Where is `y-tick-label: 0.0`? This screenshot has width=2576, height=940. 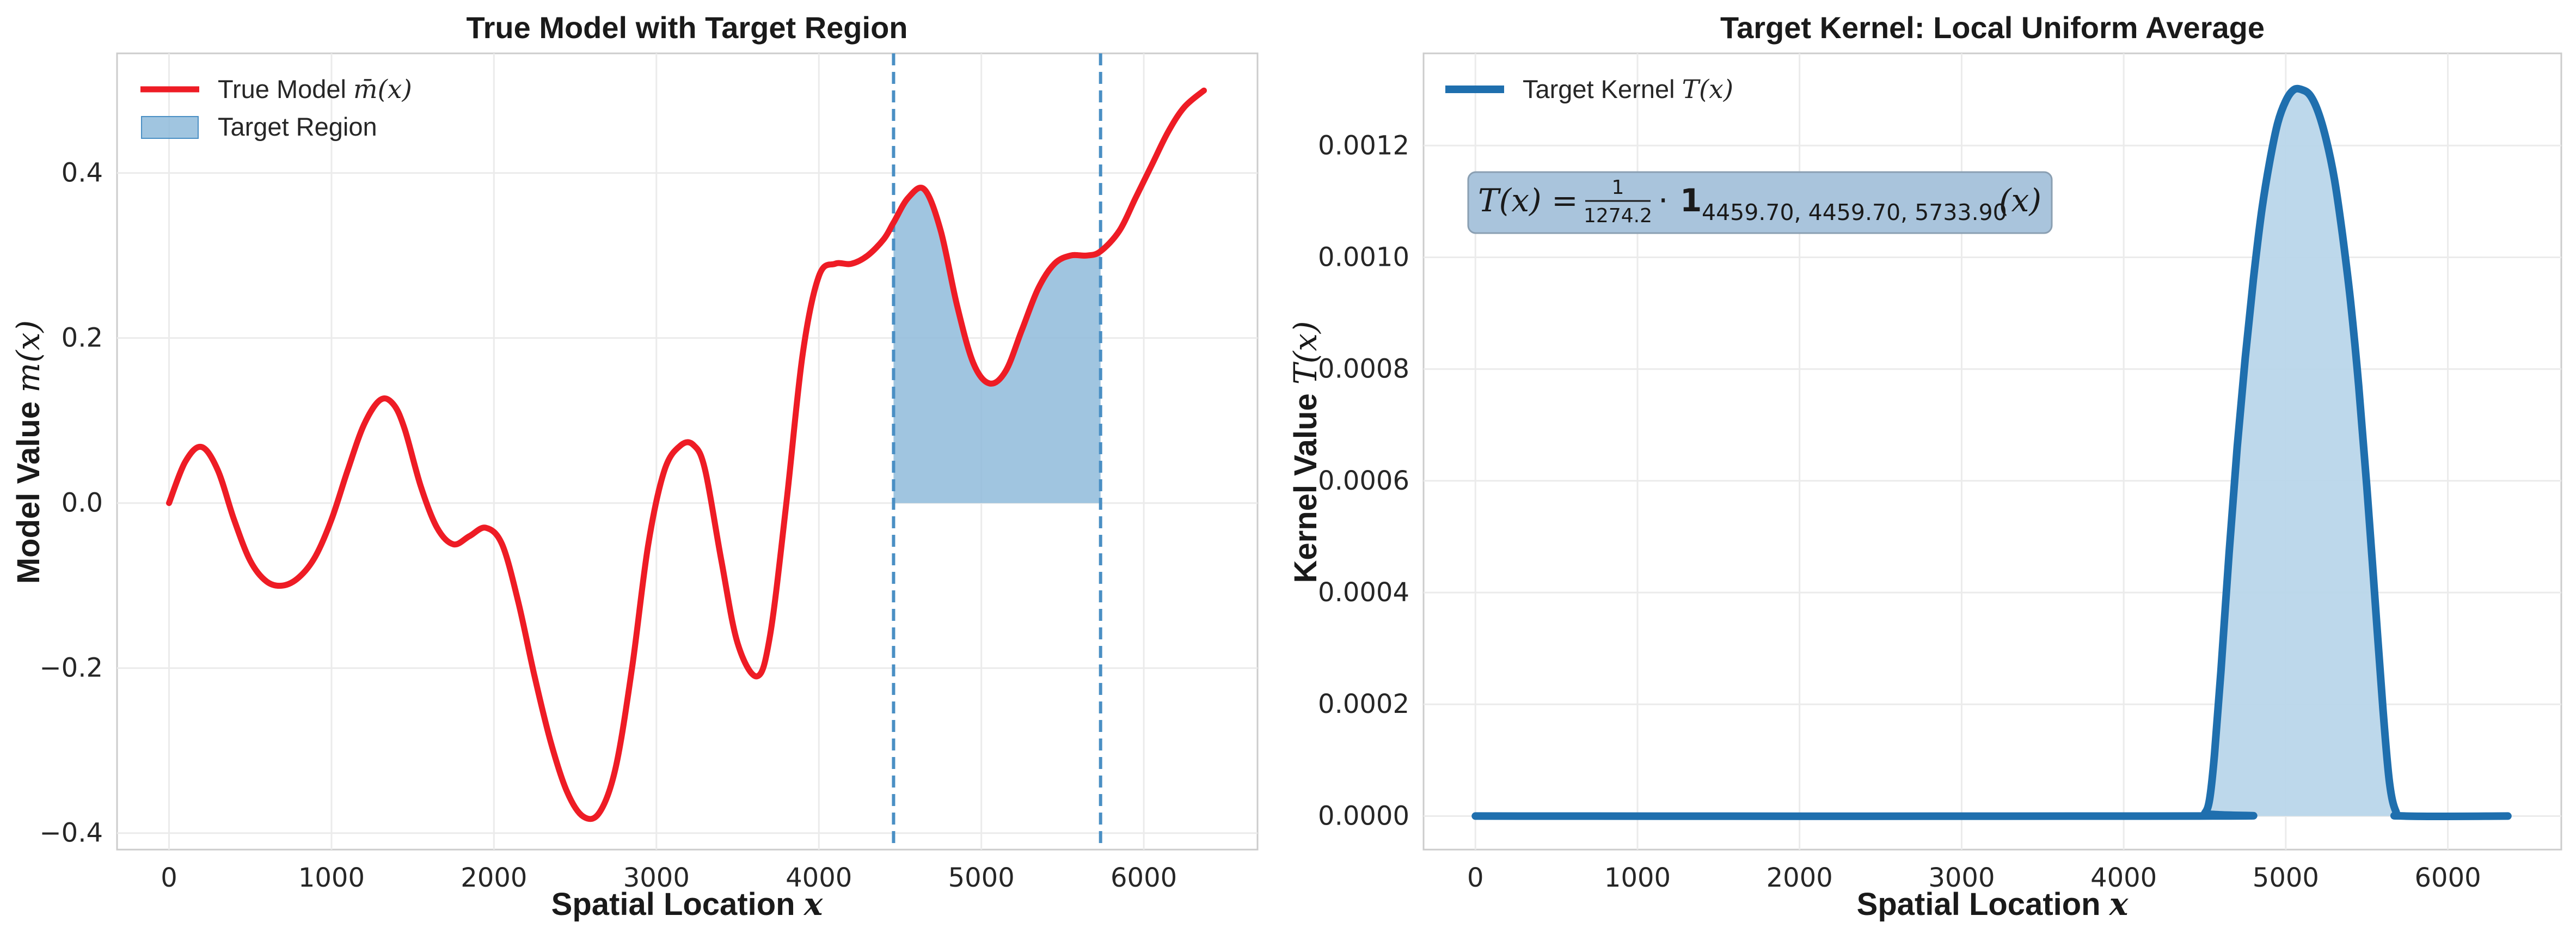 y-tick-label: 0.0 is located at coordinates (82, 503).